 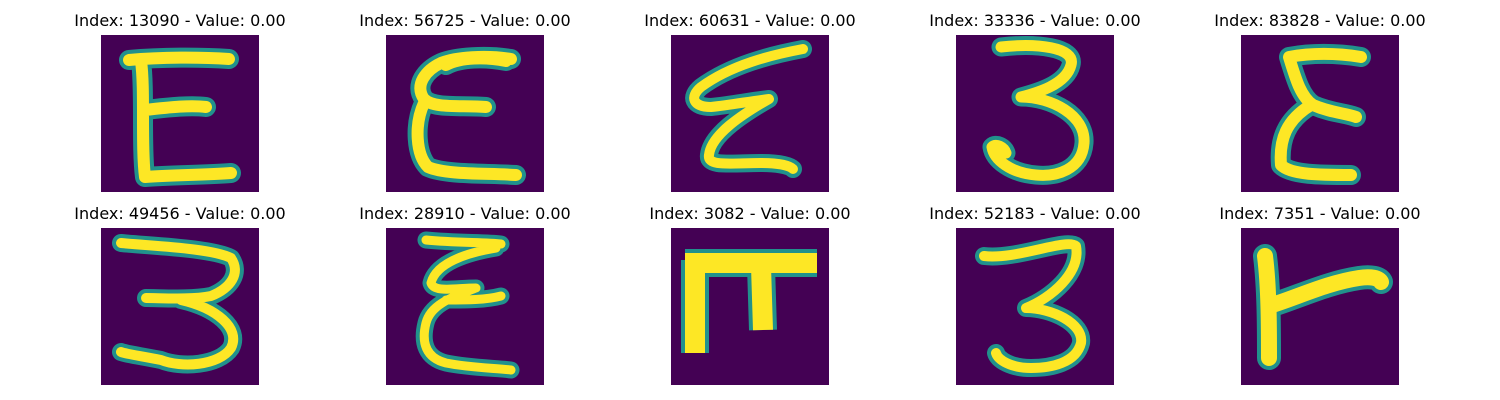 What do you see at coordinates (180, 213) in the screenshot?
I see `panel-title: Index: 49456 - Value: 0.00` at bounding box center [180, 213].